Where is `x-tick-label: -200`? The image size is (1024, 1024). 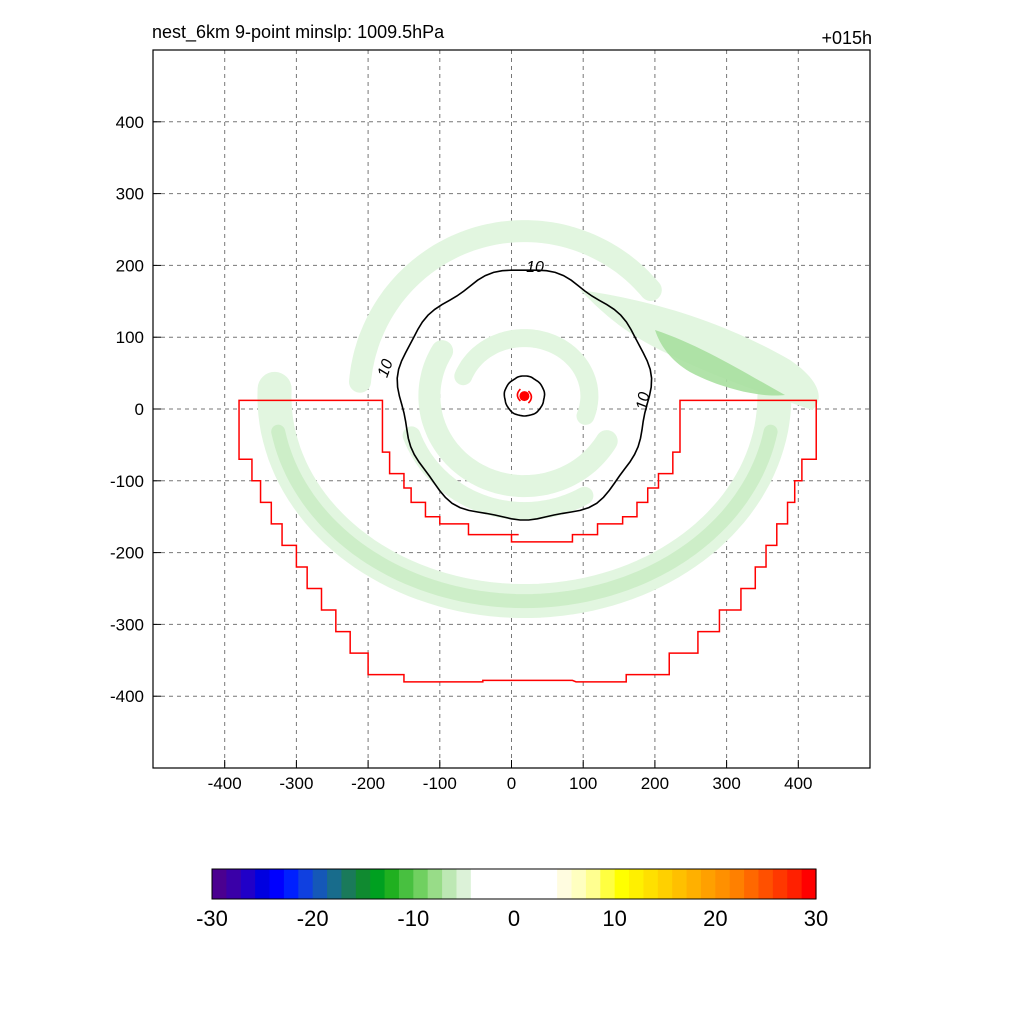
x-tick-label: -200 is located at coordinates (368, 783).